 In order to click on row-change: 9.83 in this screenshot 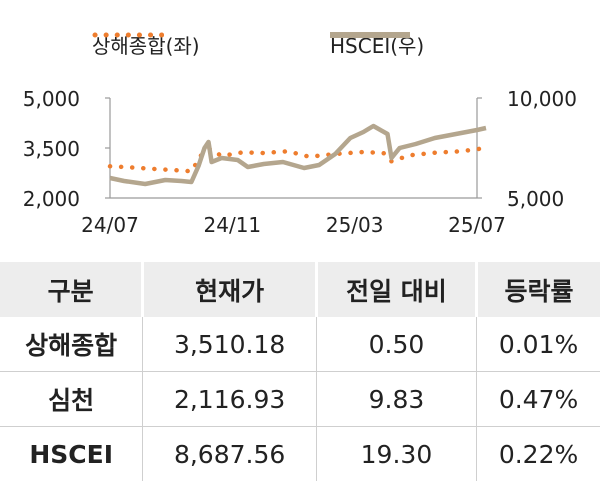, I will do `click(396, 399)`.